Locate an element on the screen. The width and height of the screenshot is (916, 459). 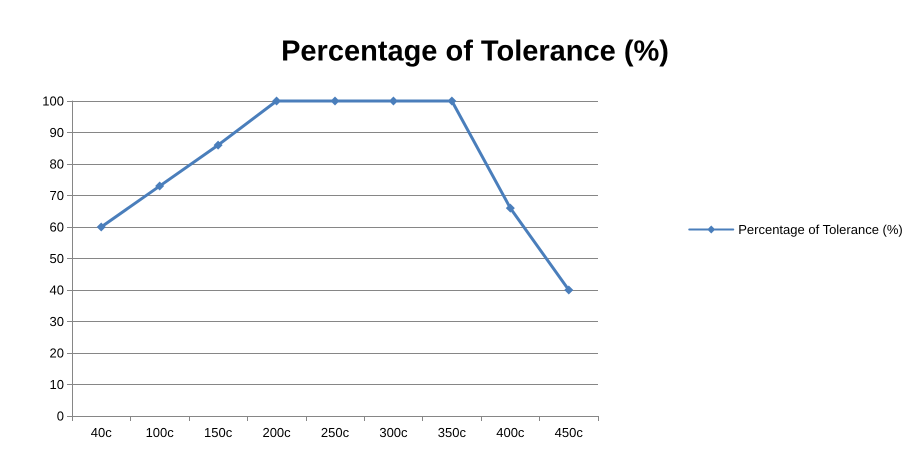
x-tick-label: 250c is located at coordinates (335, 432).